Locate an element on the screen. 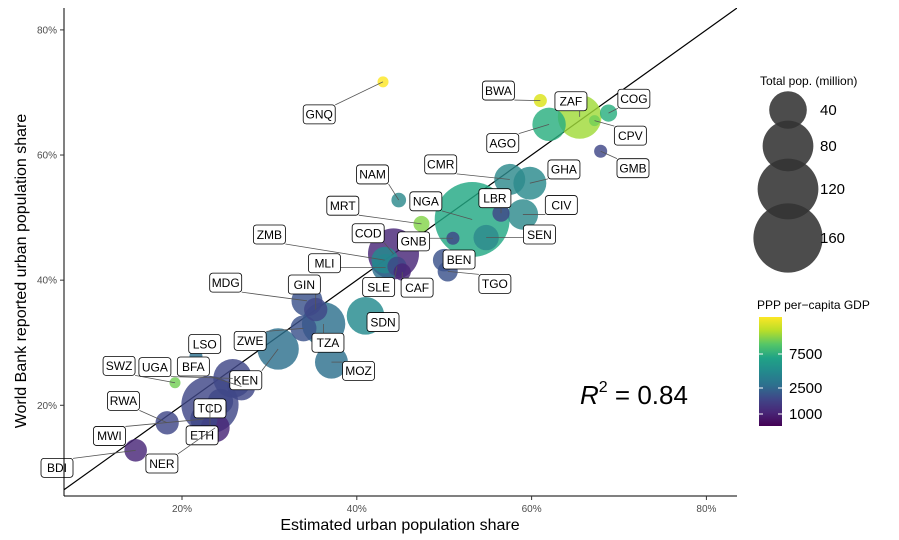 This screenshot has width=899, height=540. label-box-zaf is located at coordinates (571, 101).